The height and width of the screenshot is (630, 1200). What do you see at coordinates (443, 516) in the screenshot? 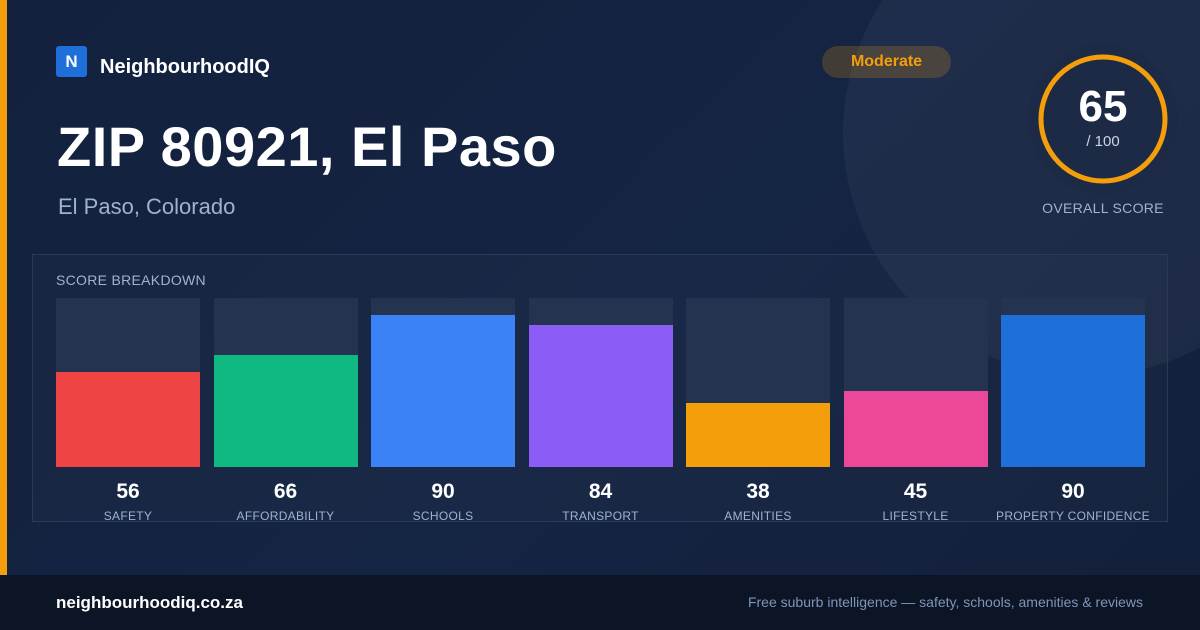
I see `bar-label-schools: SCHOOLS` at bounding box center [443, 516].